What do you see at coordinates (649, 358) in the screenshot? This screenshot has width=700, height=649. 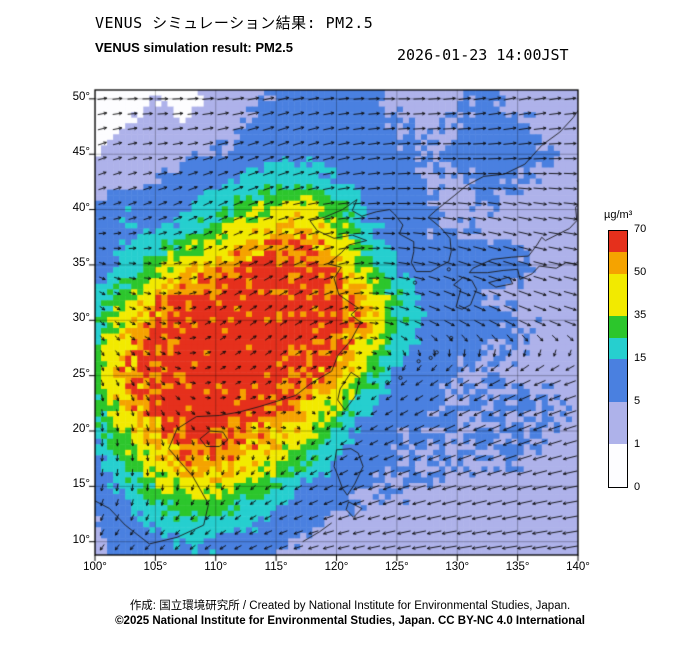 I see `colorbar-tick-labels: 0 1 5 15 35 50 70` at bounding box center [649, 358].